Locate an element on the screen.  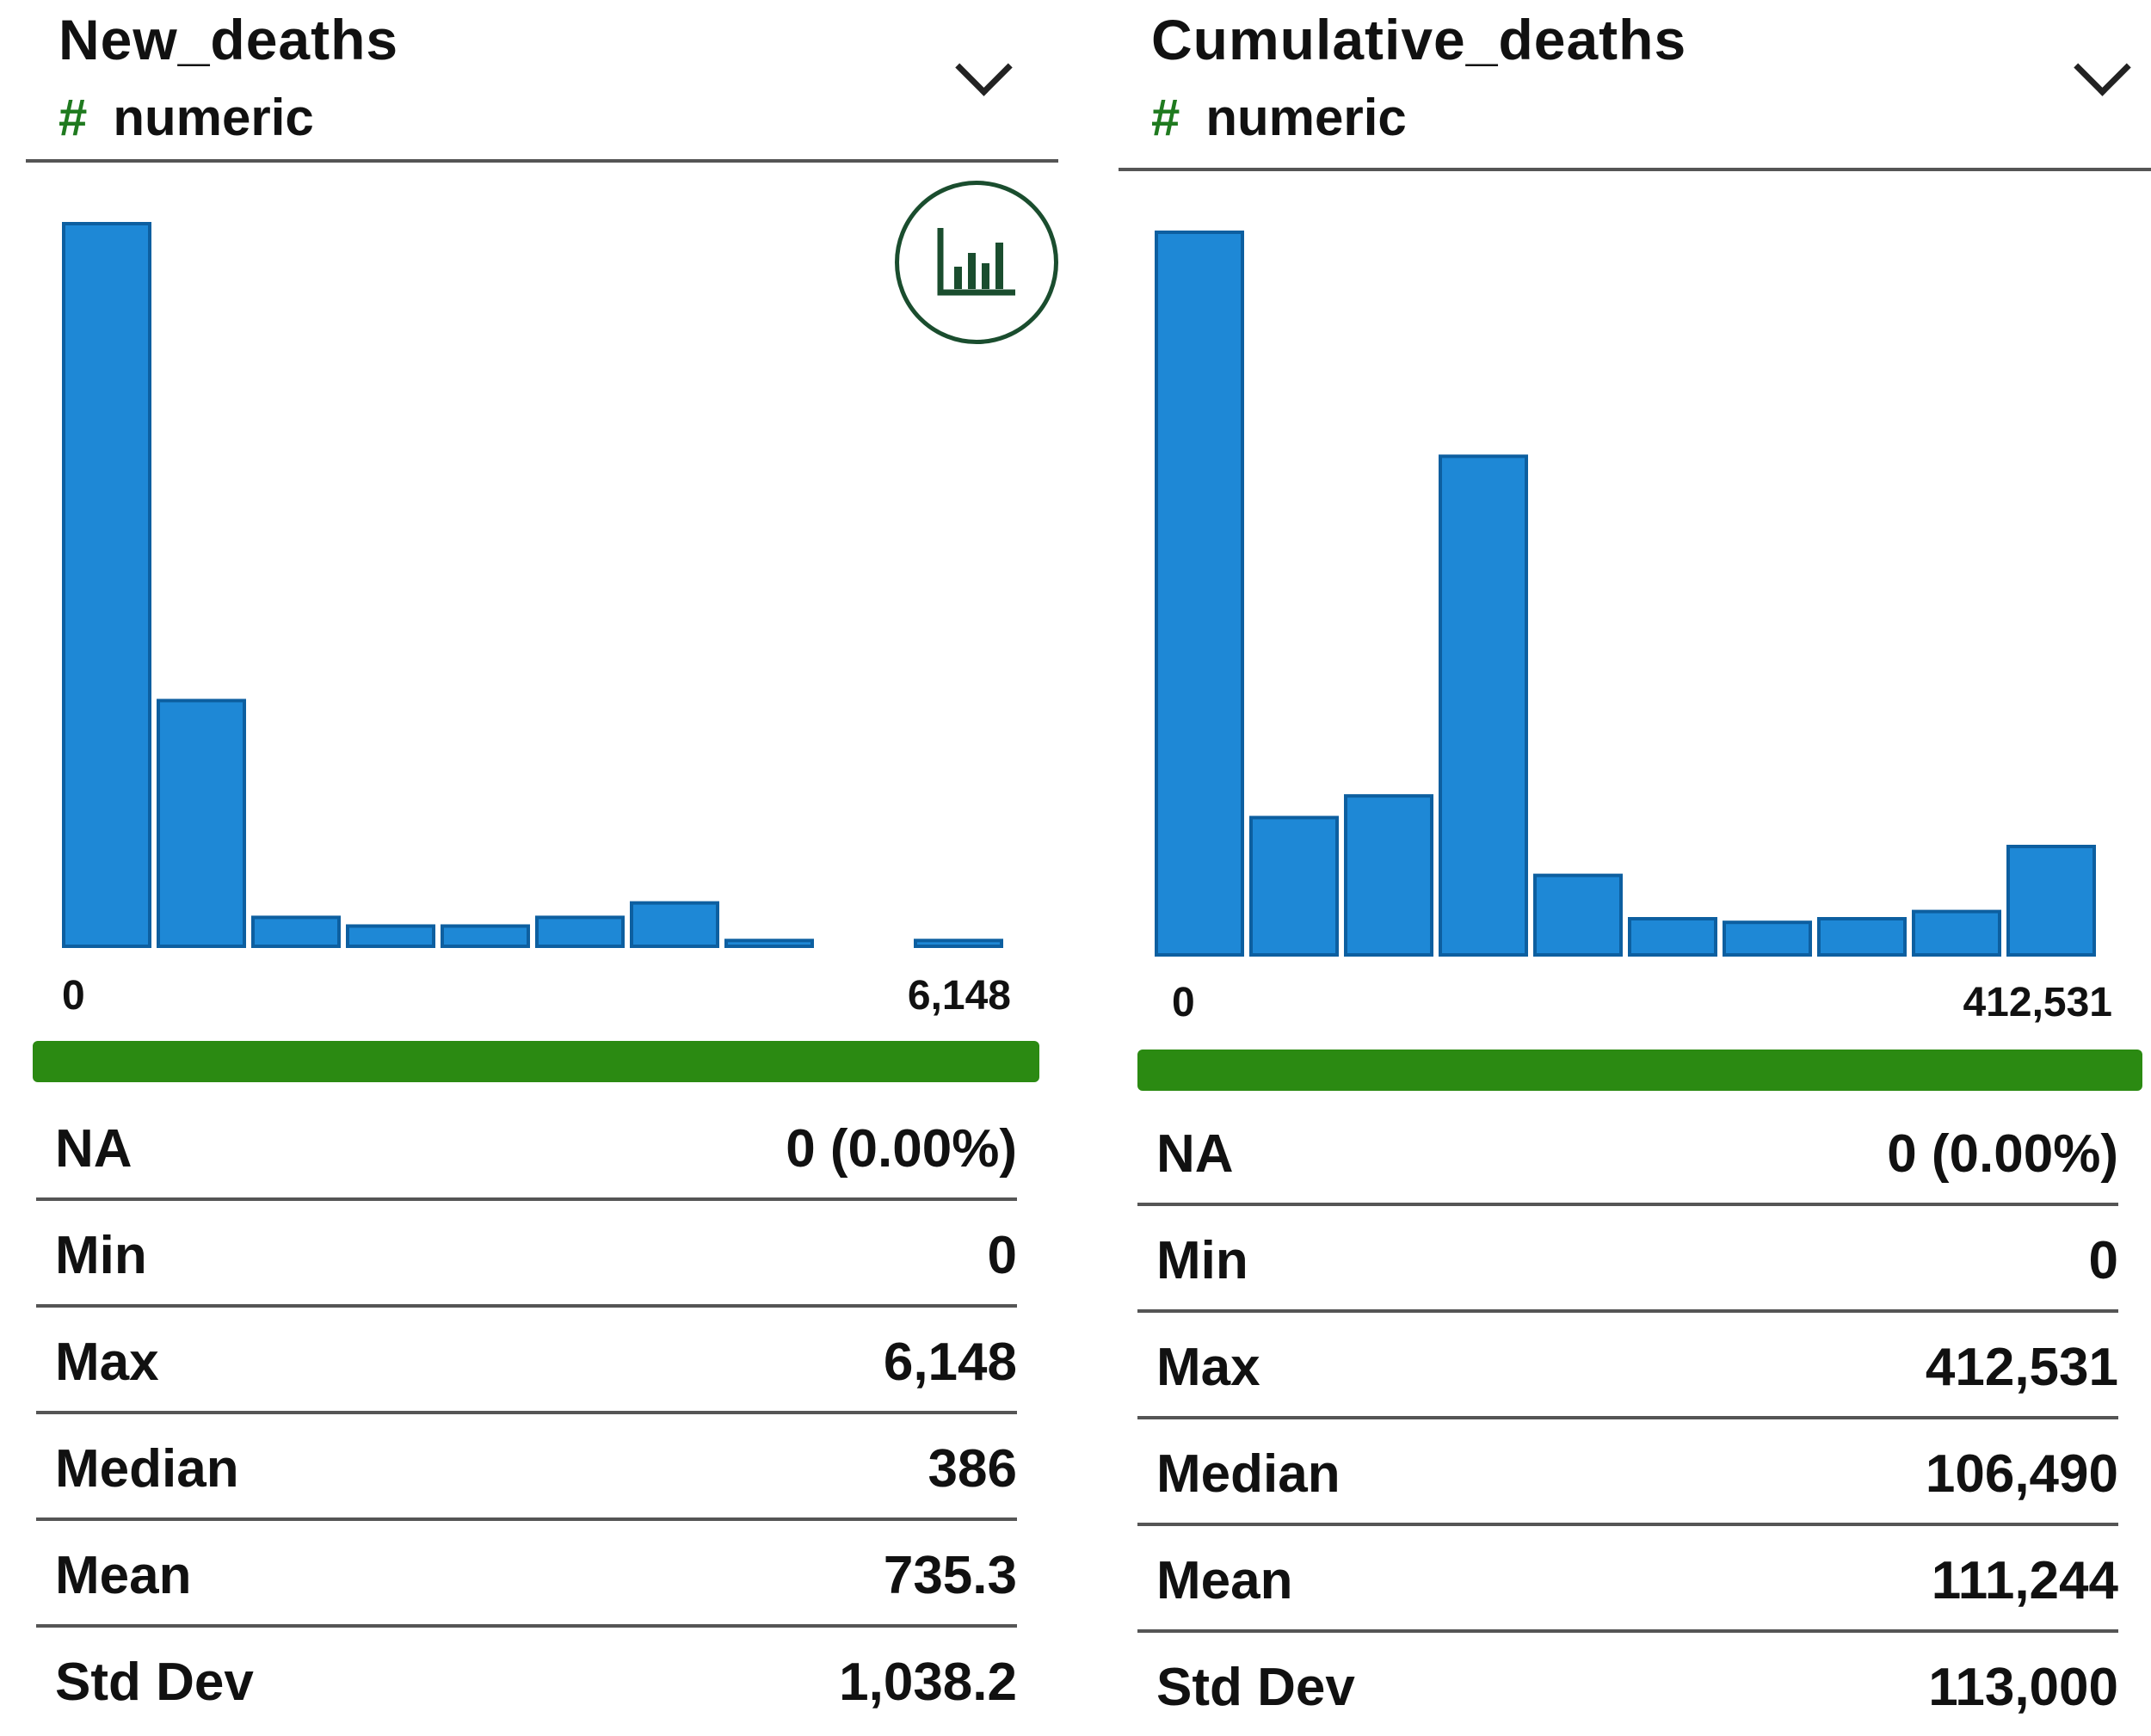
column-title: Cumulative_deaths is located at coordinates (1419, 39).